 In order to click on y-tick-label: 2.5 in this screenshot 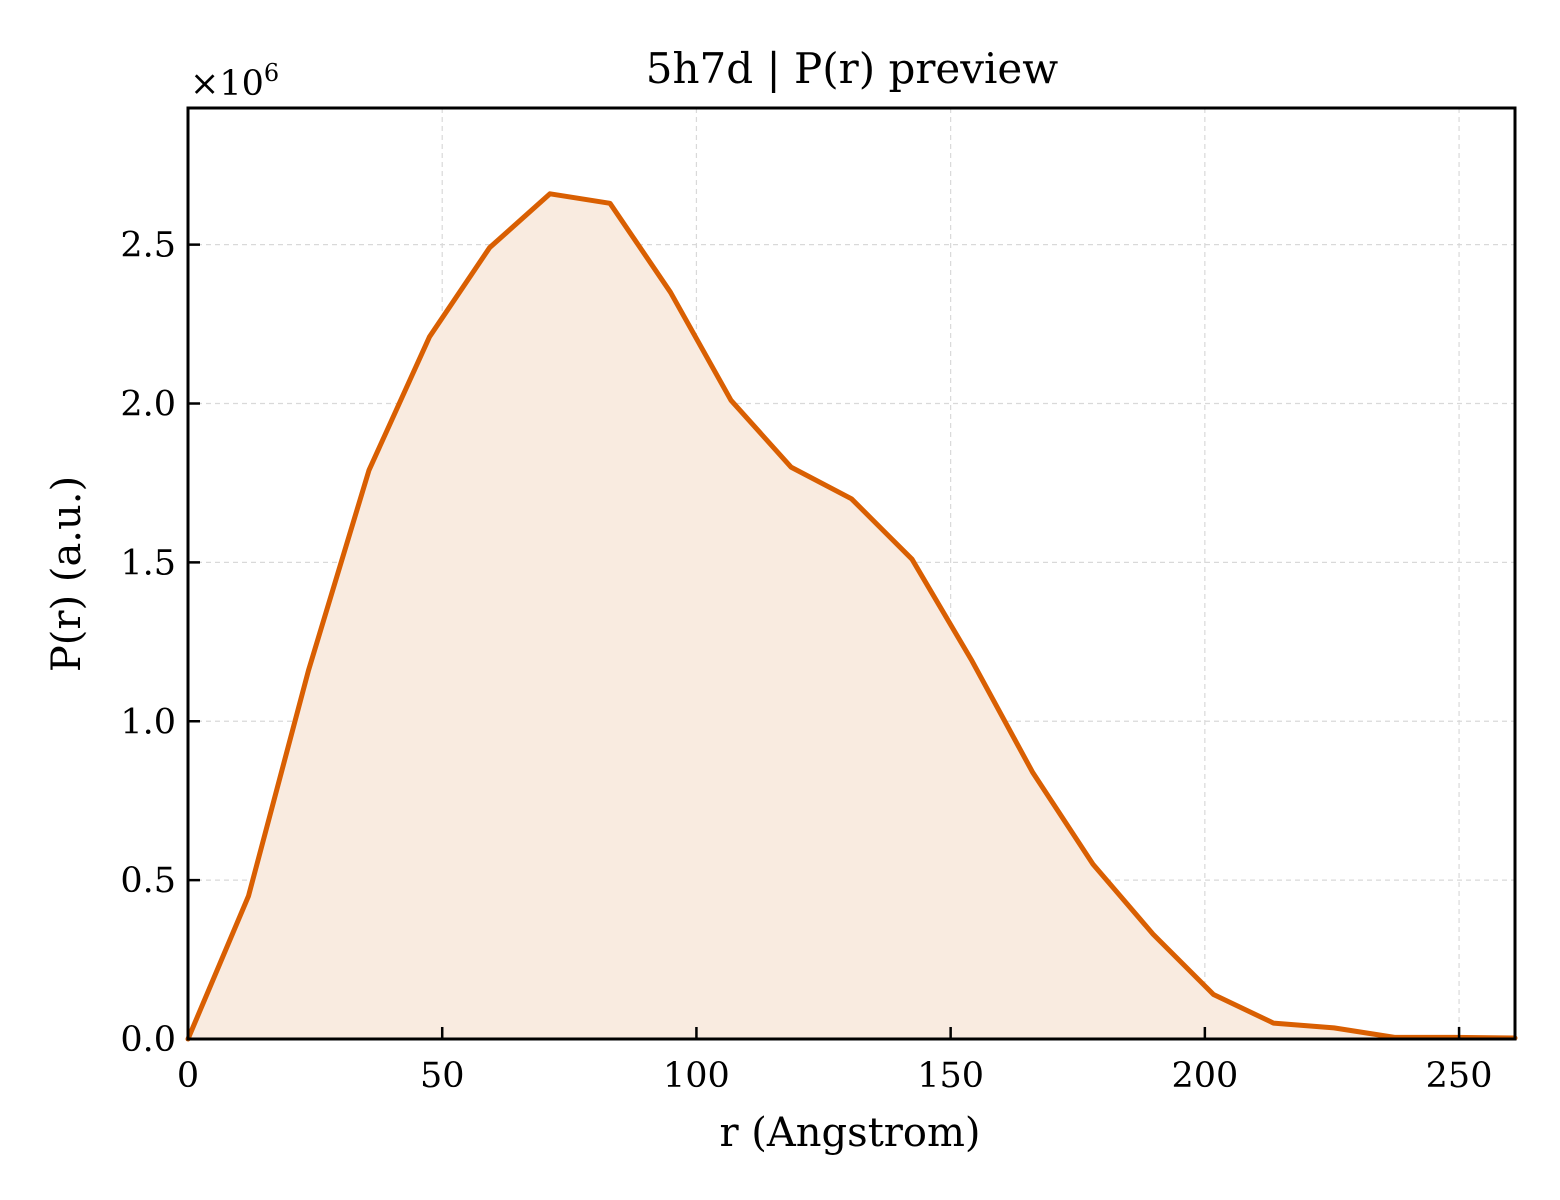, I will do `click(148, 246)`.